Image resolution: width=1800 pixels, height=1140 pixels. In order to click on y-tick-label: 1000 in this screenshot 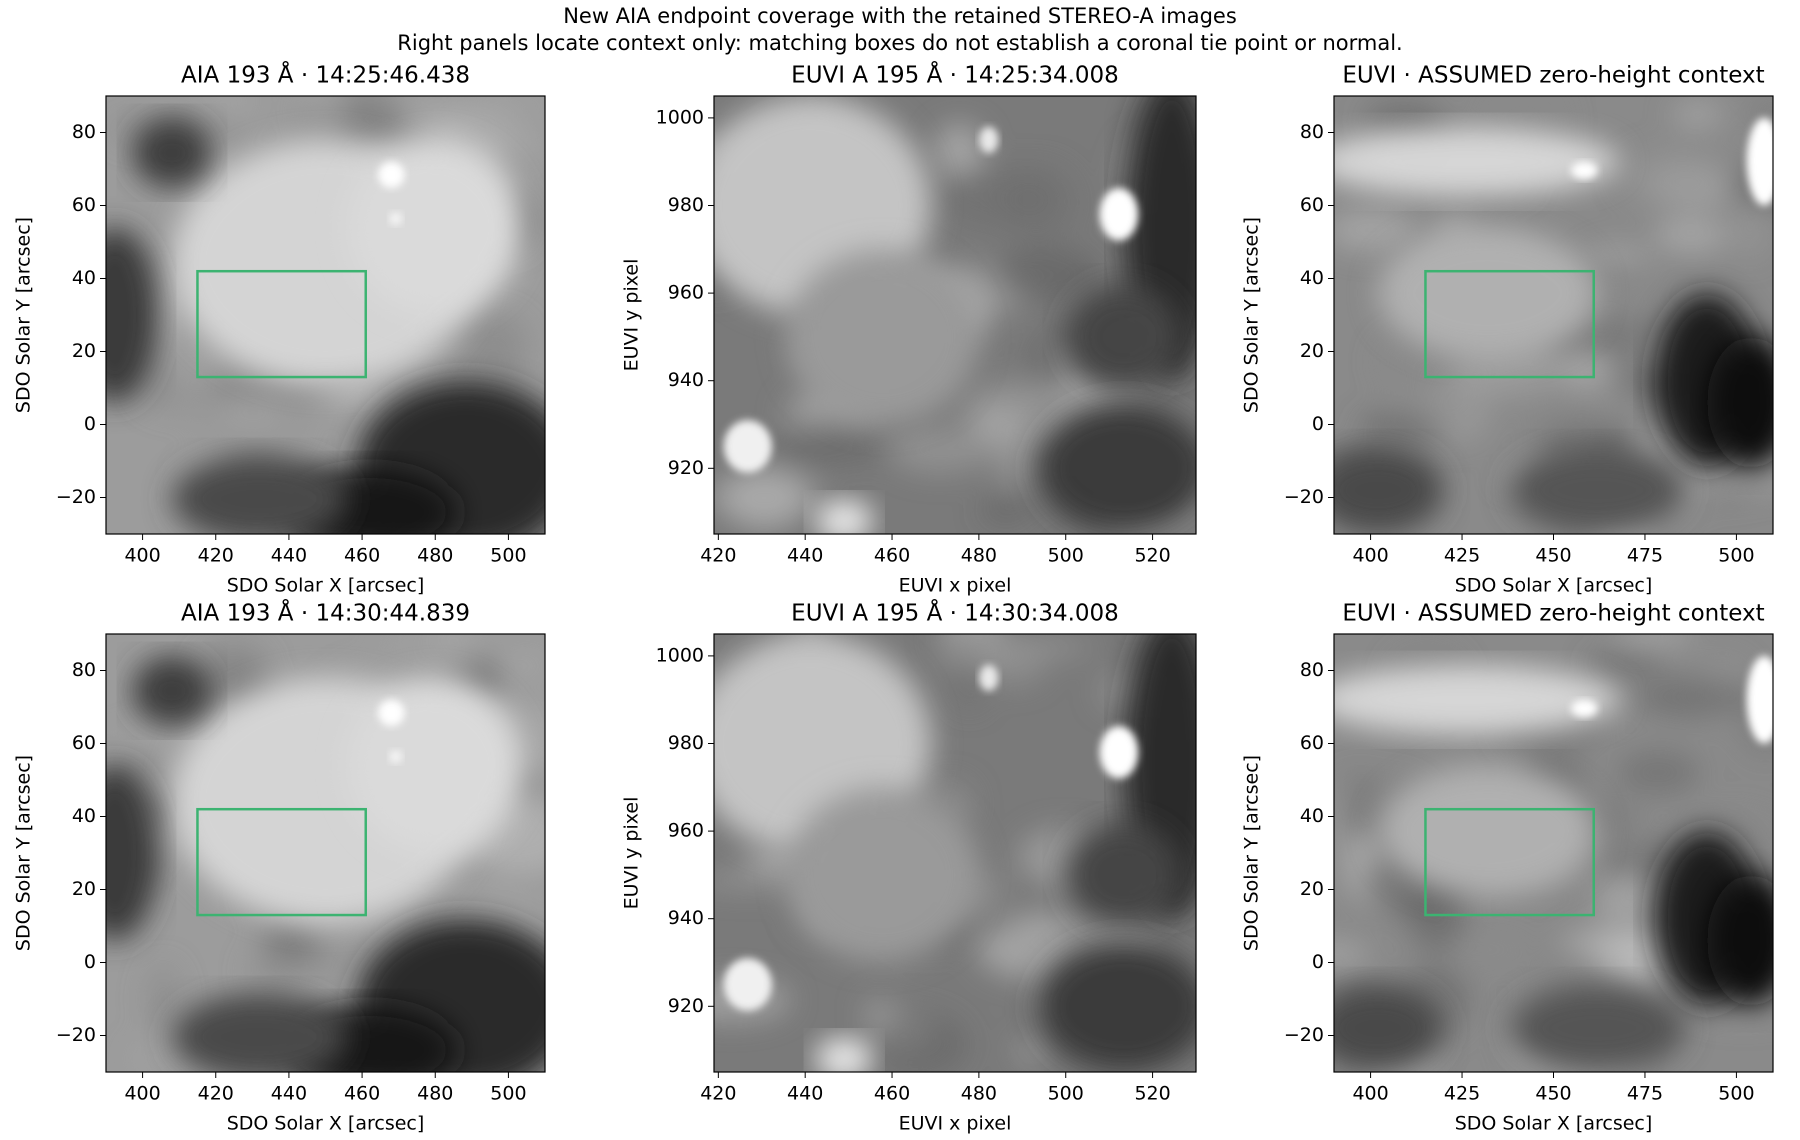, I will do `click(680, 655)`.